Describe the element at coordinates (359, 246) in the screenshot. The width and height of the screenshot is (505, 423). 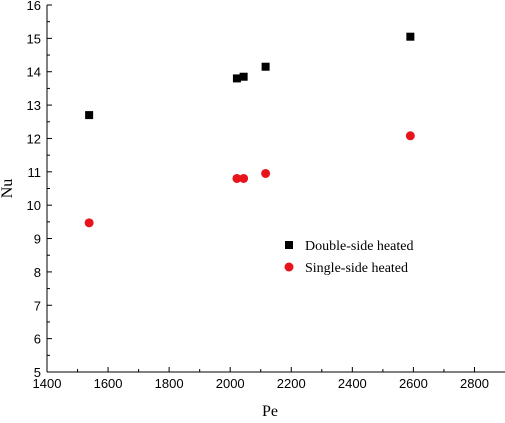
I see `legend-entry: Double-side heated` at that location.